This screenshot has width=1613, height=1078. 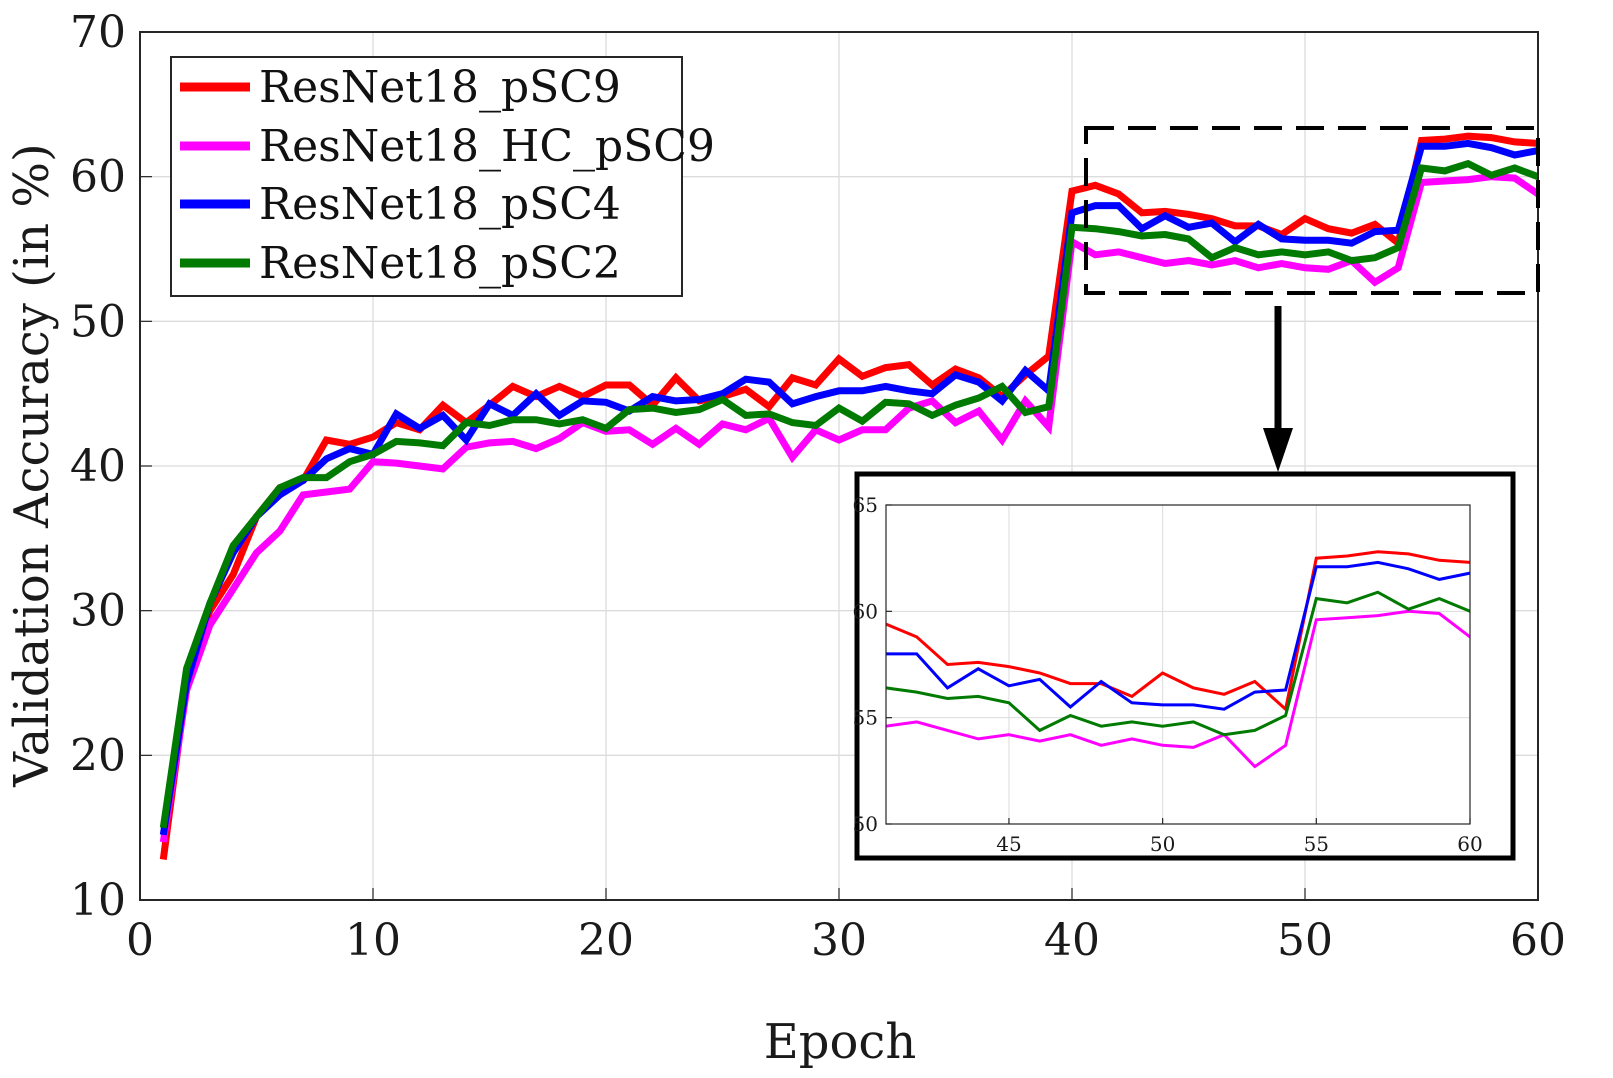 What do you see at coordinates (606, 940) in the screenshot?
I see `main-x-tick-label: 20` at bounding box center [606, 940].